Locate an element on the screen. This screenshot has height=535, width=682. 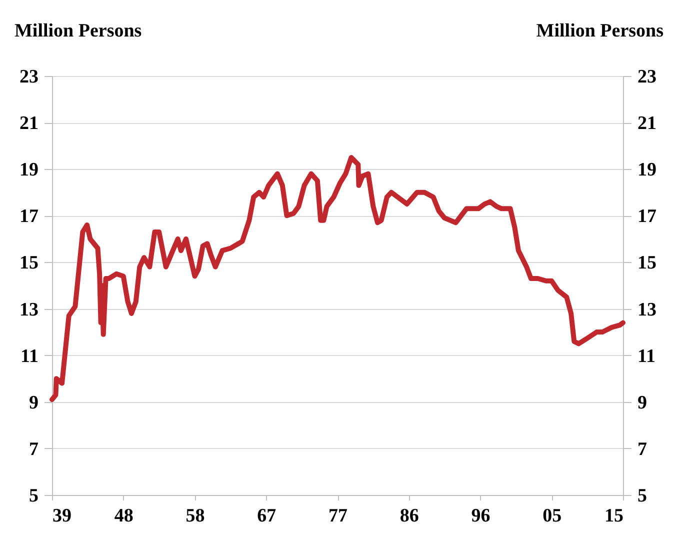
y2-tick-label: 15 is located at coordinates (647, 263).